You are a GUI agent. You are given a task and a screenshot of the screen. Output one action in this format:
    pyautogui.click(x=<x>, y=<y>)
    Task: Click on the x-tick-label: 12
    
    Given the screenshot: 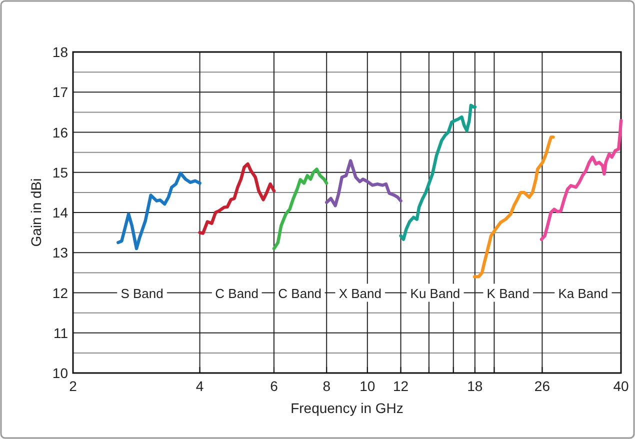 What is the action you would take?
    pyautogui.click(x=400, y=386)
    